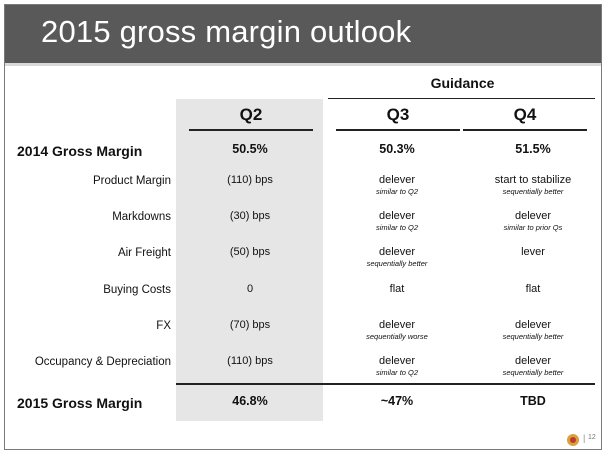 Image resolution: width=608 pixels, height=456 pixels. Describe the element at coordinates (397, 336) in the screenshot. I see `cell-note: sequentially worse` at that location.